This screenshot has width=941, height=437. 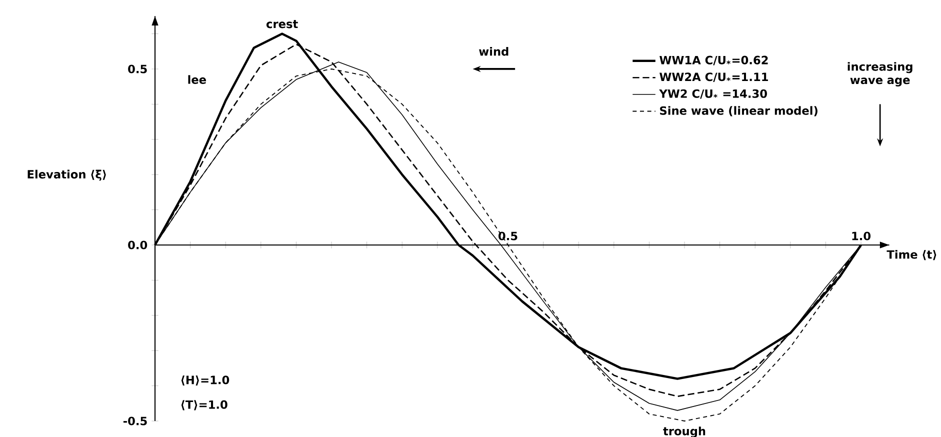 I want to click on annotation: lee, so click(x=197, y=79).